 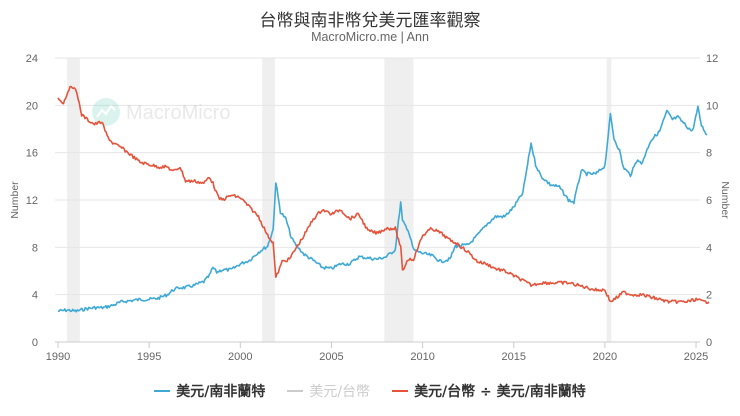 I want to click on y-left-tick-label: 4, so click(x=35, y=296).